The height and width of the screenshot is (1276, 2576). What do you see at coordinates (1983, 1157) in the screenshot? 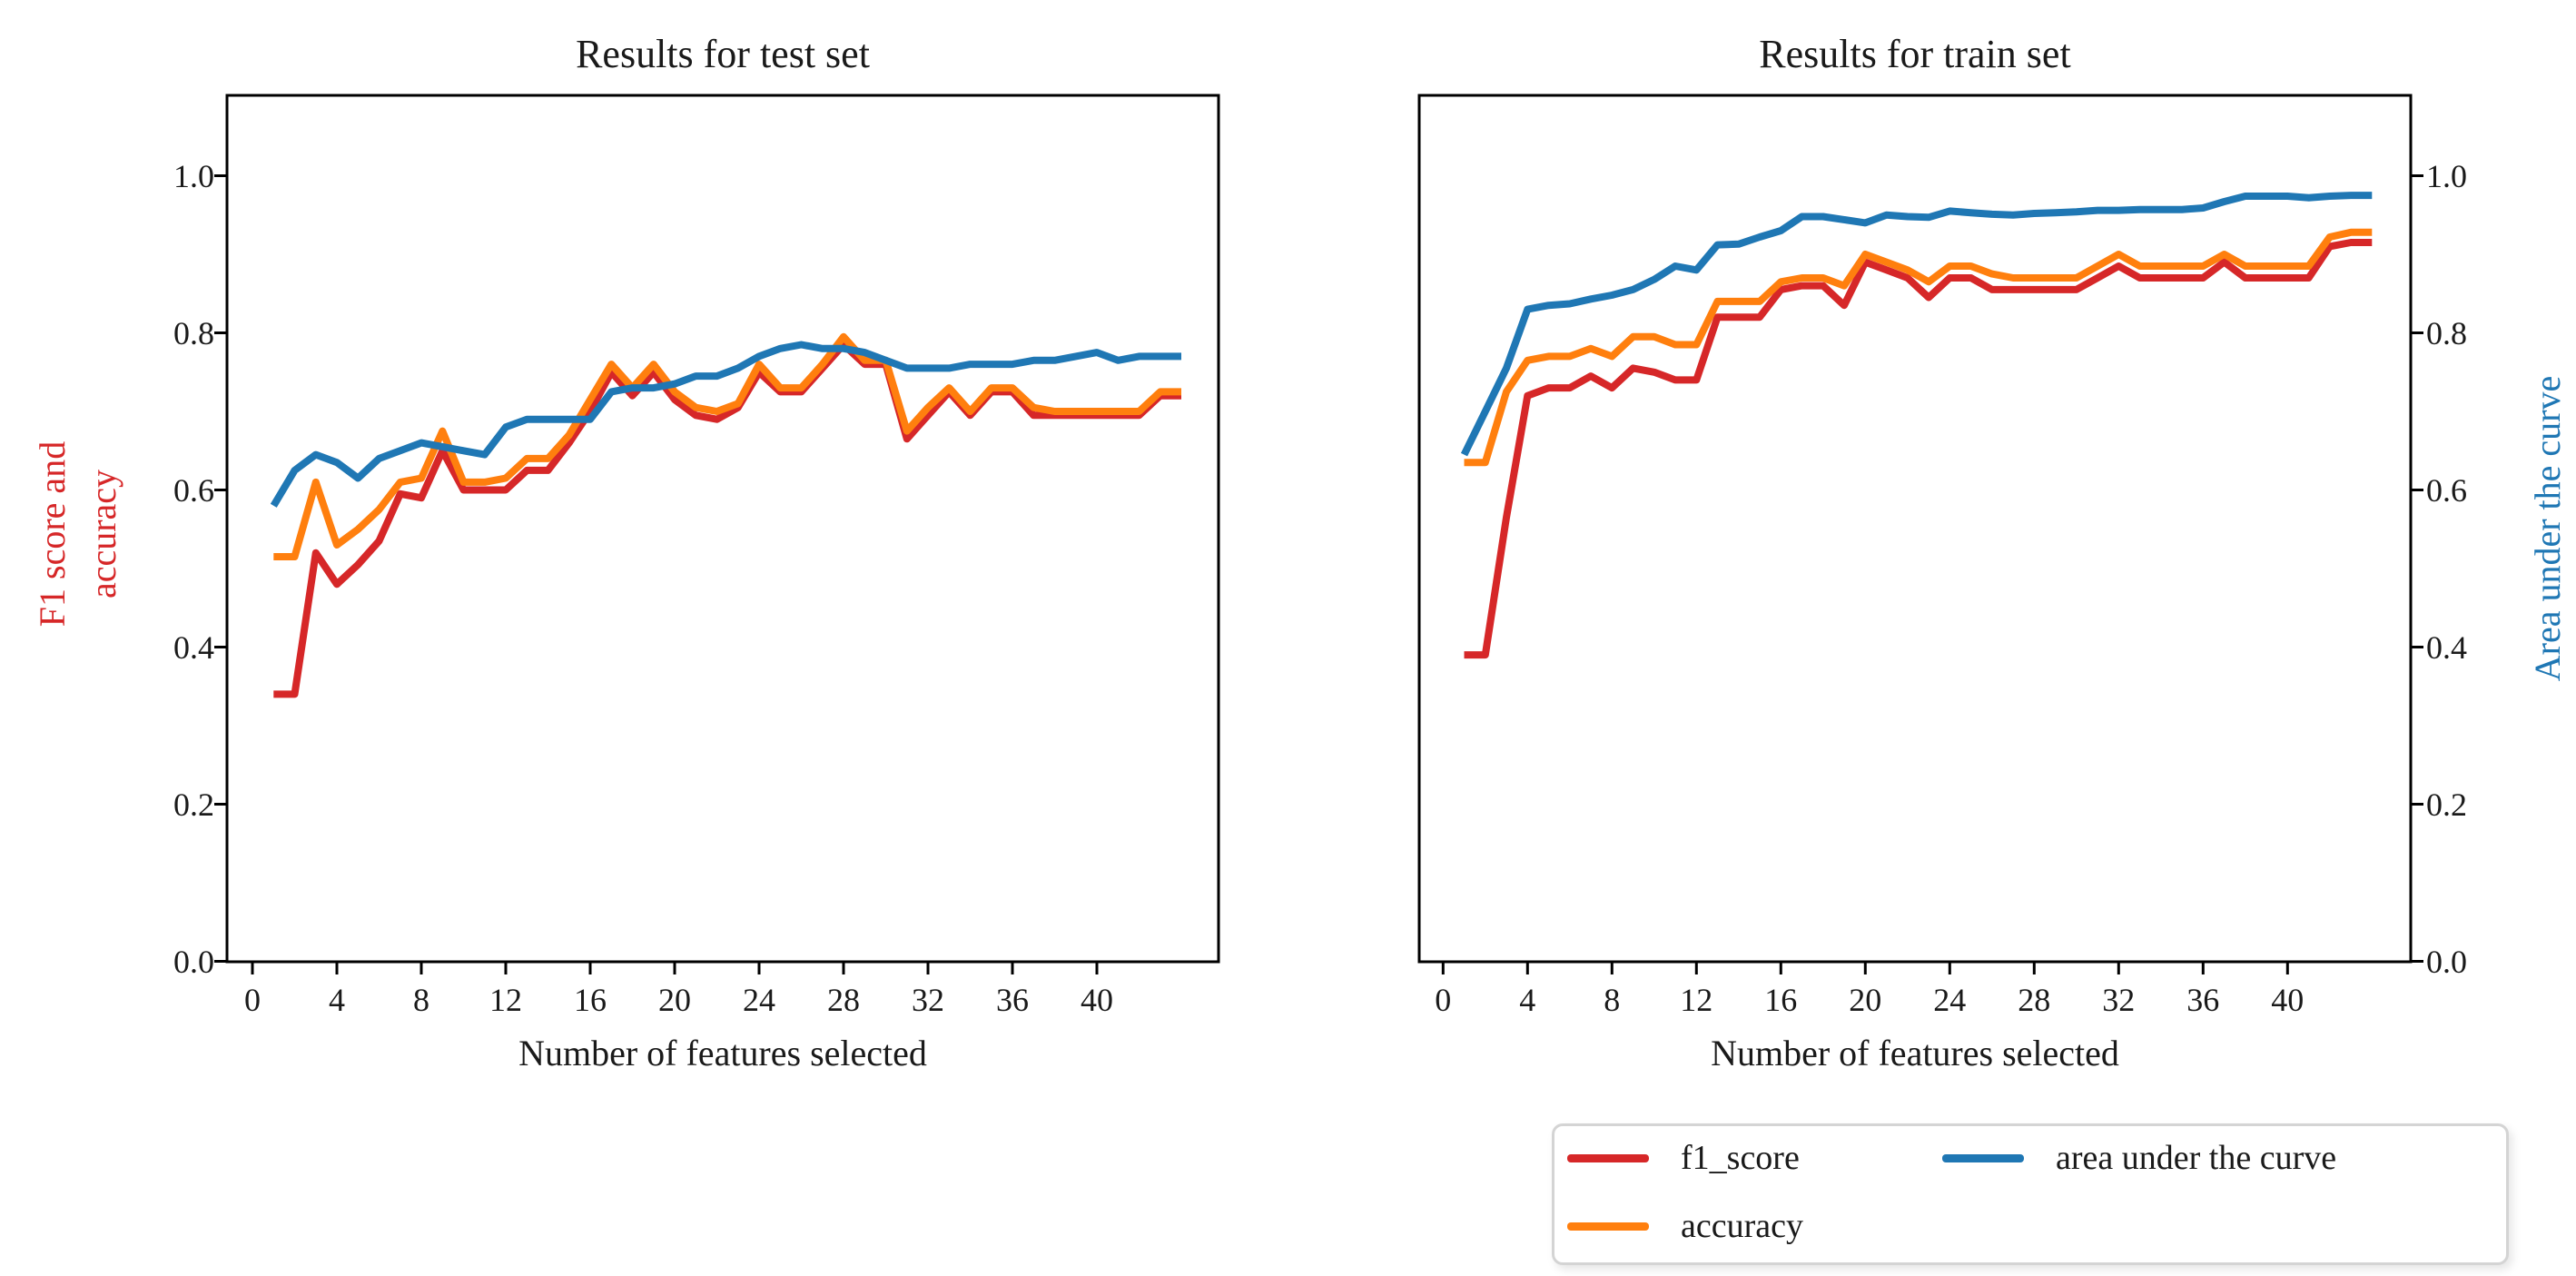
I see `legend-swatch-area-under-curve` at bounding box center [1983, 1157].